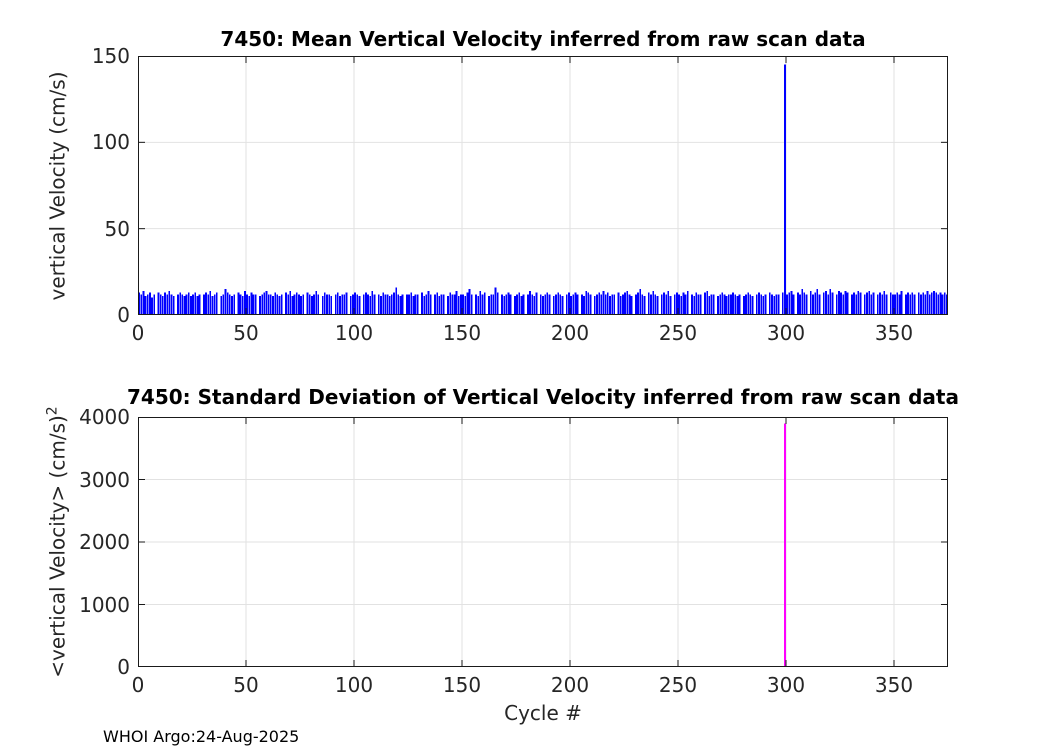  Describe the element at coordinates (678, 685) in the screenshot. I see `x-tick-label: 250` at that location.